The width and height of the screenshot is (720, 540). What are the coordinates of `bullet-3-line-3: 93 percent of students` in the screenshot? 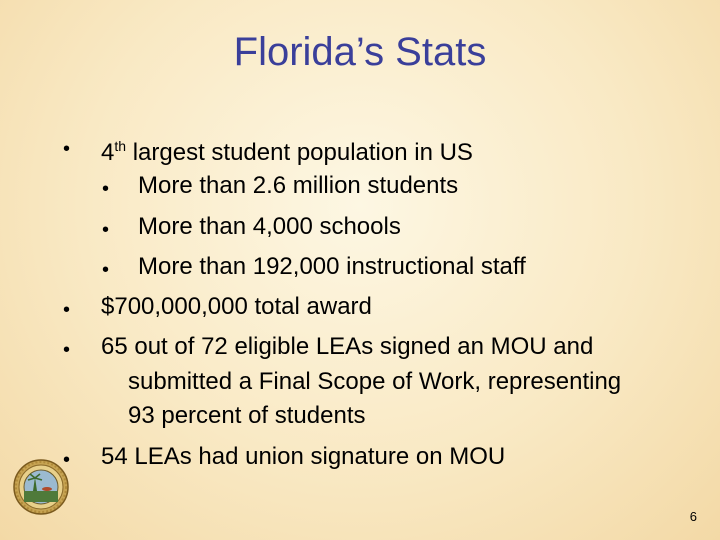 It's located at (247, 415).